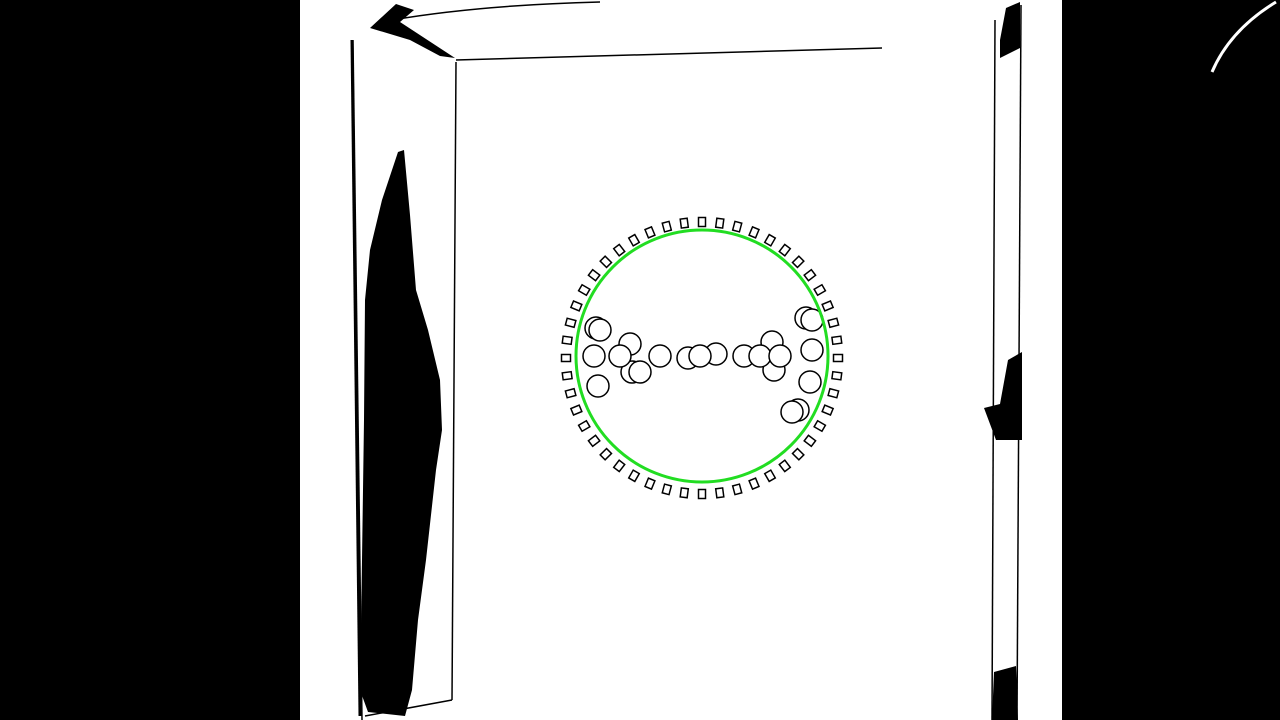 The width and height of the screenshot is (1280, 720). I want to click on top-left-dark-wedge, so click(412, 31).